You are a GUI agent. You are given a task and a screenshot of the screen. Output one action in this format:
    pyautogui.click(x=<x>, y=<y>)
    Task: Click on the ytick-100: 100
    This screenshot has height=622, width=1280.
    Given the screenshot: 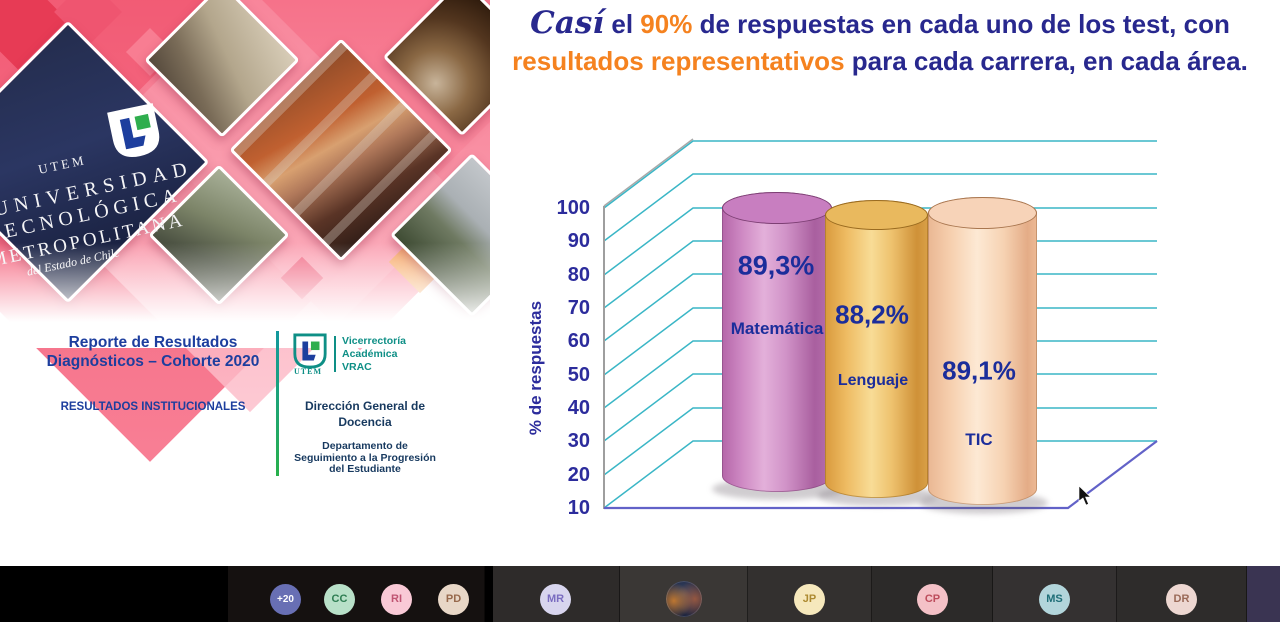 What is the action you would take?
    pyautogui.click(x=573, y=208)
    